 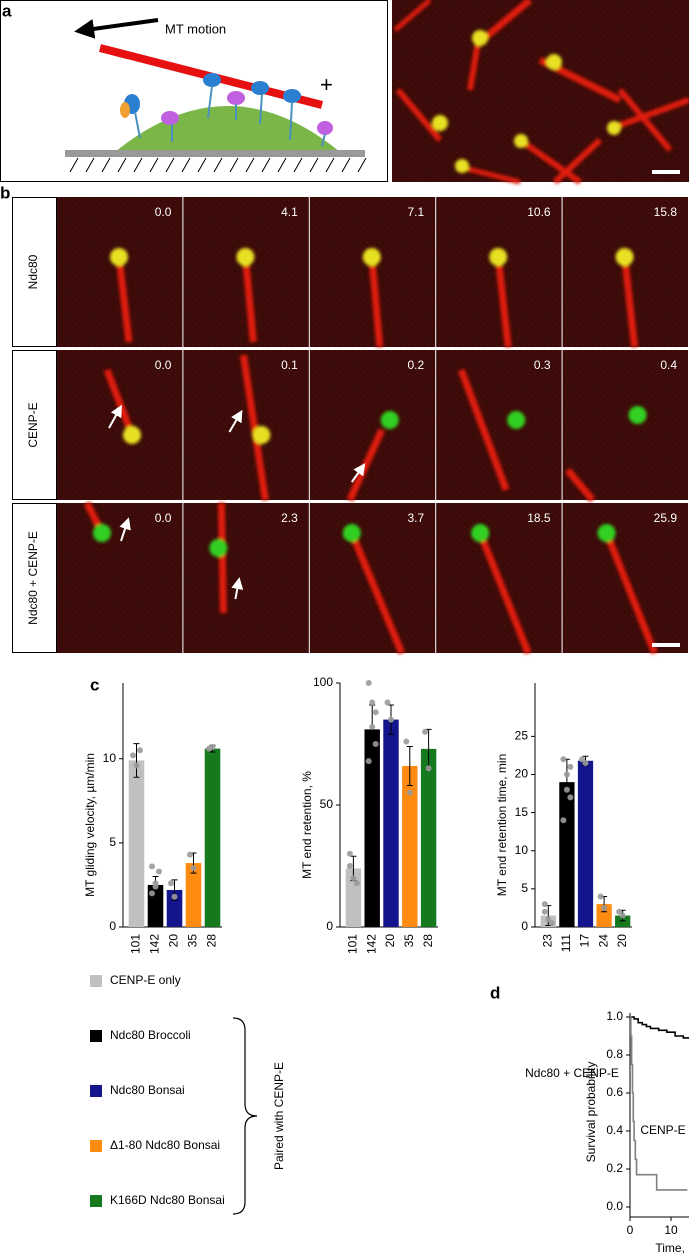 What do you see at coordinates (7, 10) in the screenshot?
I see `panel-label: a` at bounding box center [7, 10].